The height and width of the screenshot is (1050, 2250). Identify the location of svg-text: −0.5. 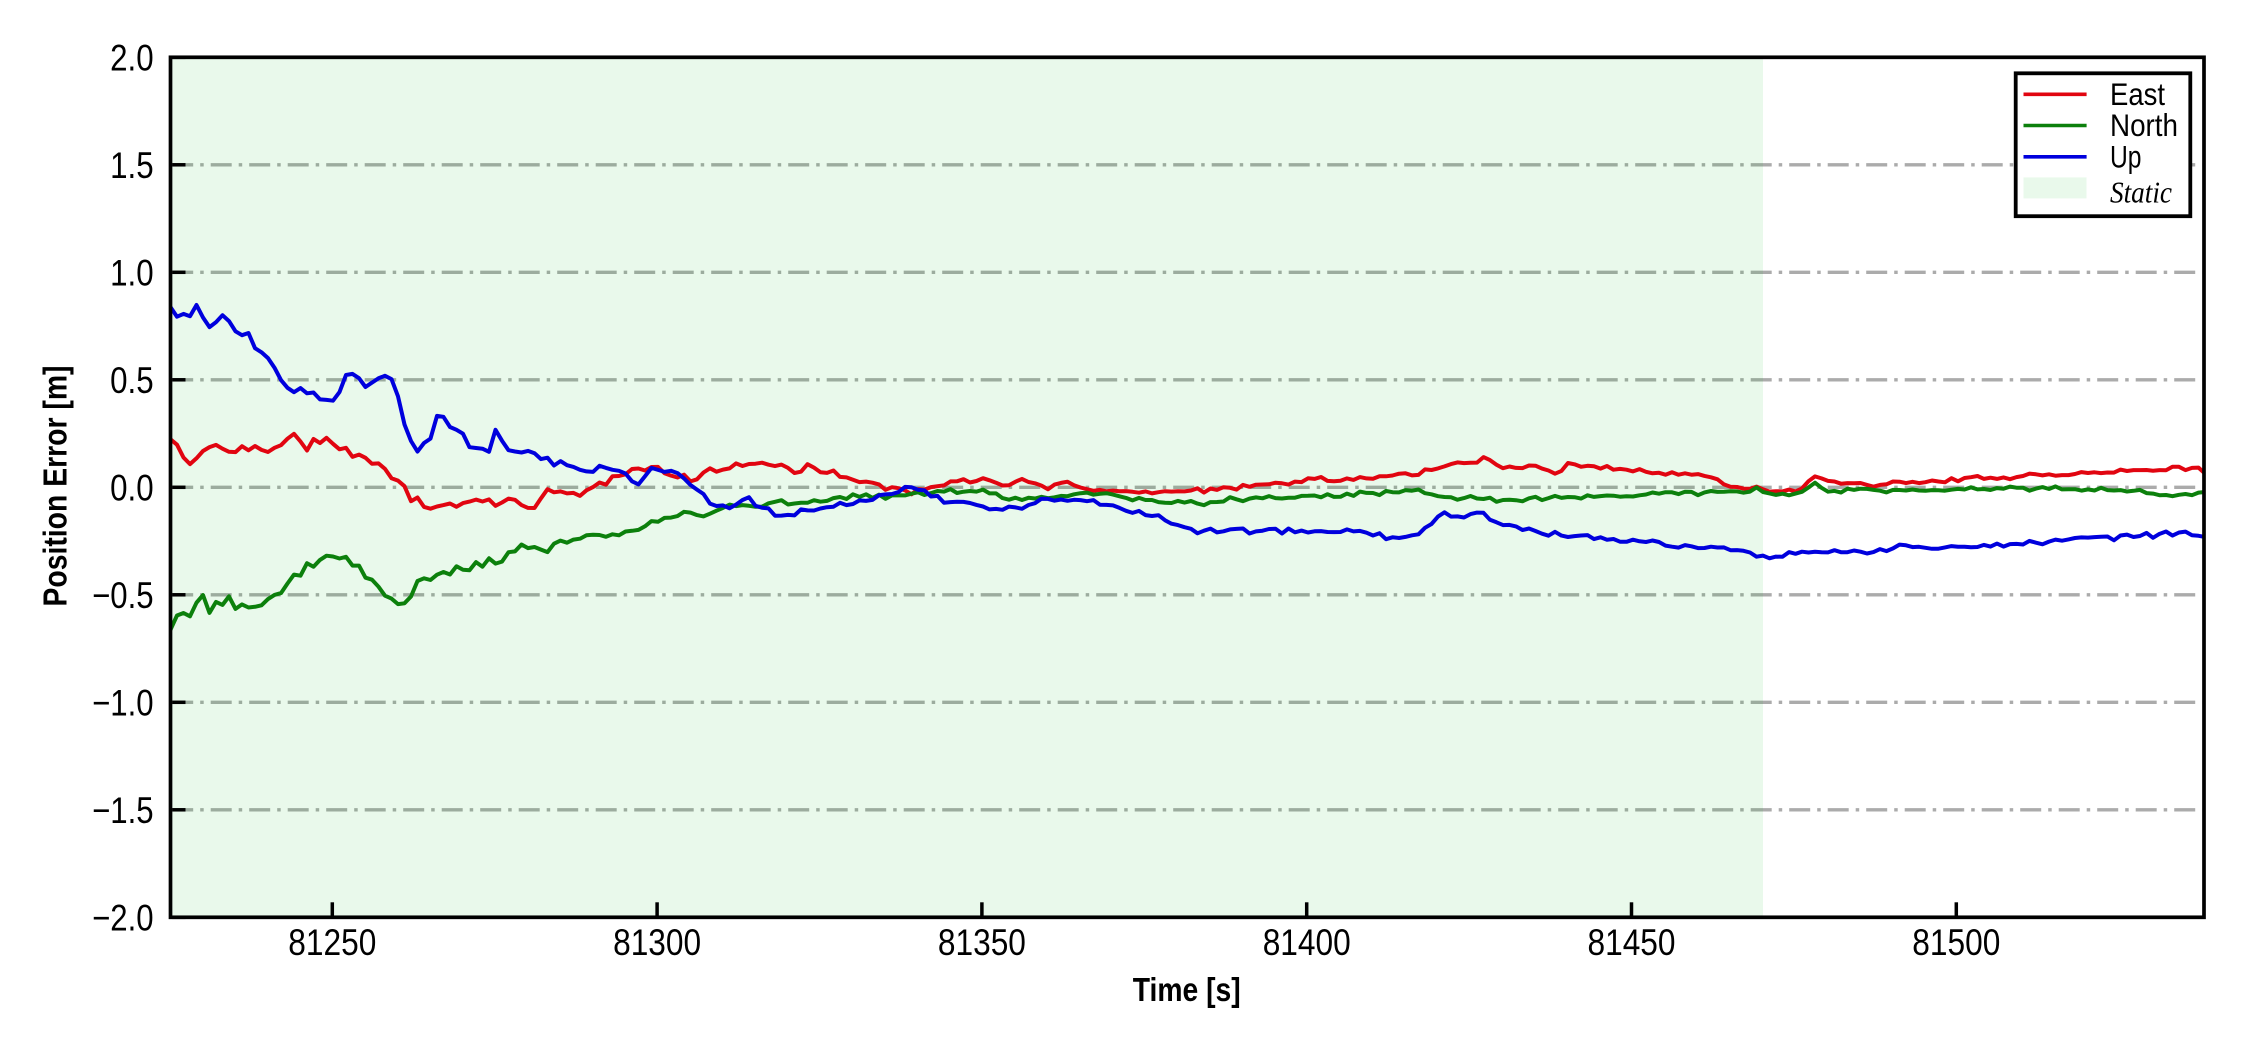
(123, 595).